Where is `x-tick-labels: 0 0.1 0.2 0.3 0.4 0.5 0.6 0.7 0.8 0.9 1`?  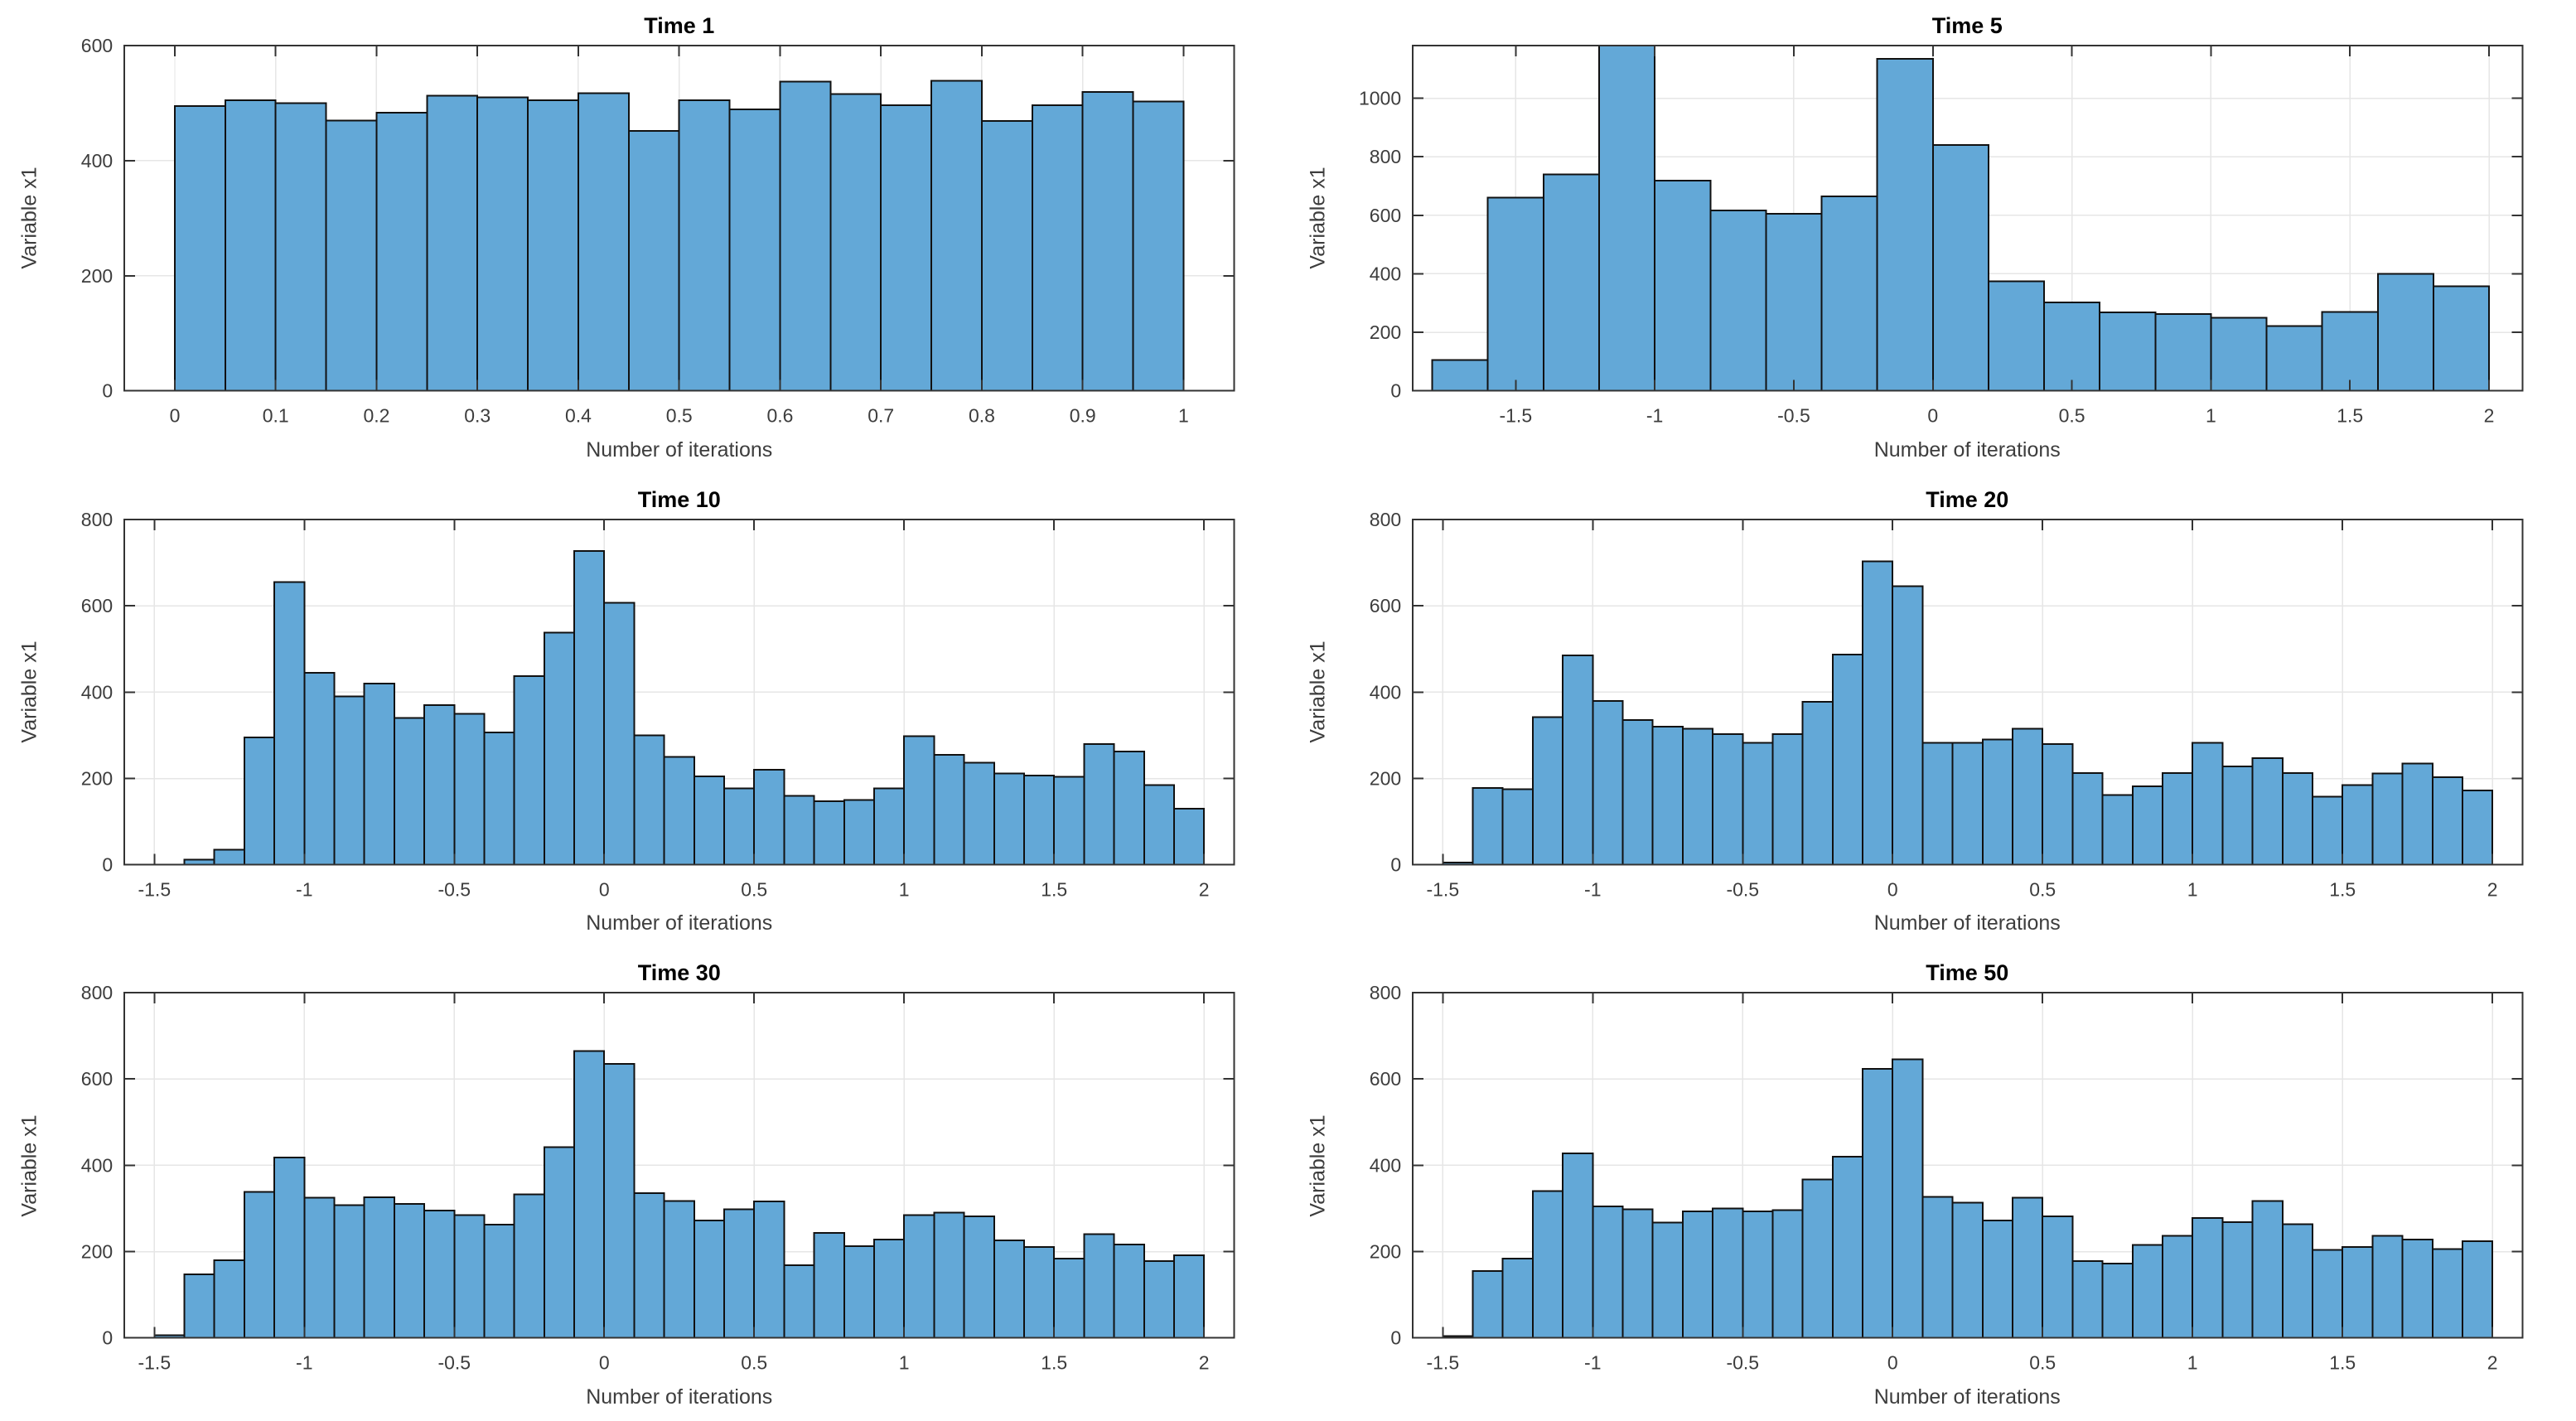
x-tick-labels: 0 0.1 0.2 0.3 0.4 0.5 0.6 0.7 0.8 0.9 1 is located at coordinates (679, 416).